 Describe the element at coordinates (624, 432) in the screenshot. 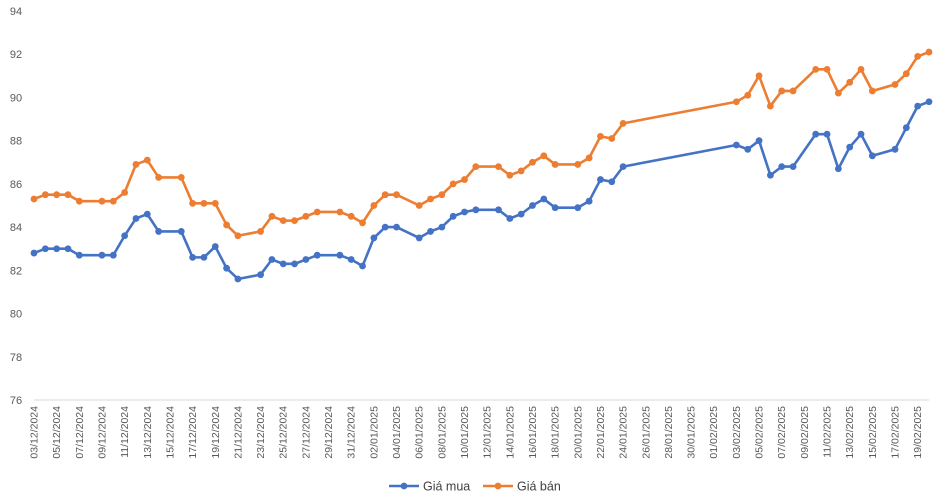

I see `x-tick-label: 24/01/2025` at that location.